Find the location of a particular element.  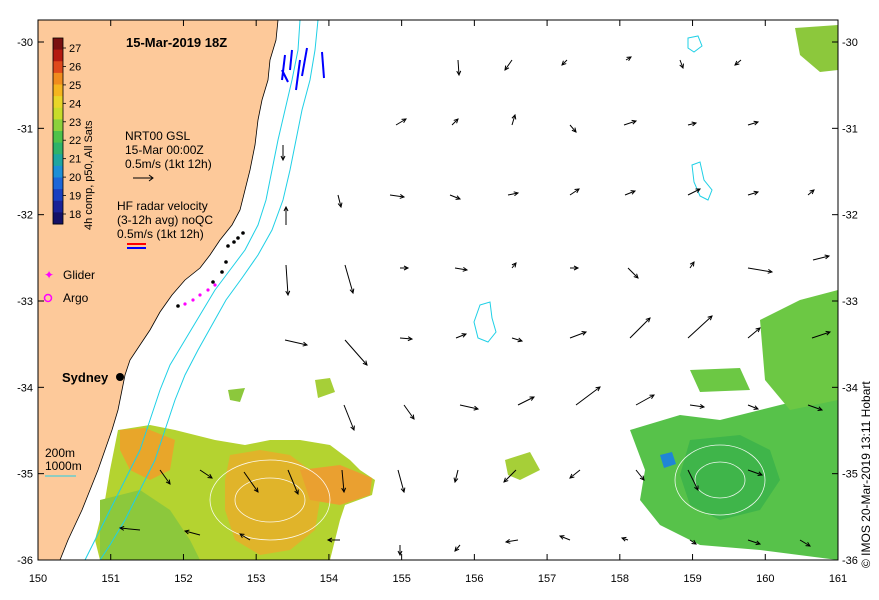

sst-east-band is located at coordinates (799, 350).